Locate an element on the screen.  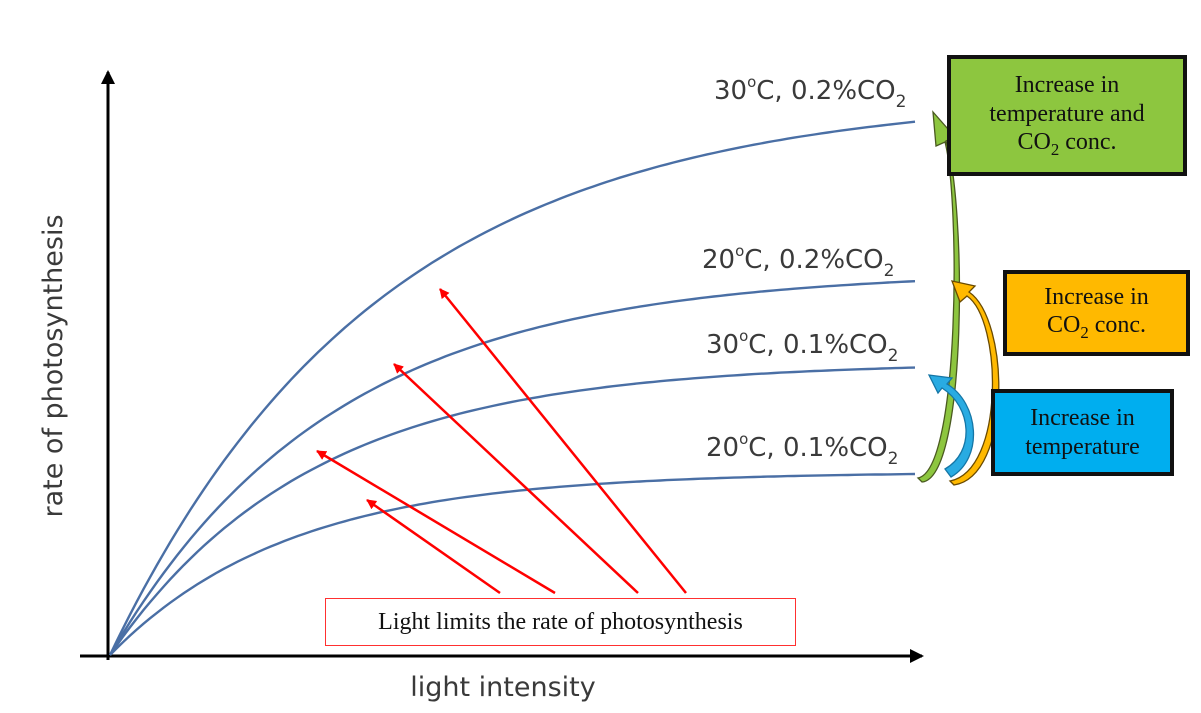
label-20c-0.2co2: 20oC, 0.2%CO2 is located at coordinates (798, 261).